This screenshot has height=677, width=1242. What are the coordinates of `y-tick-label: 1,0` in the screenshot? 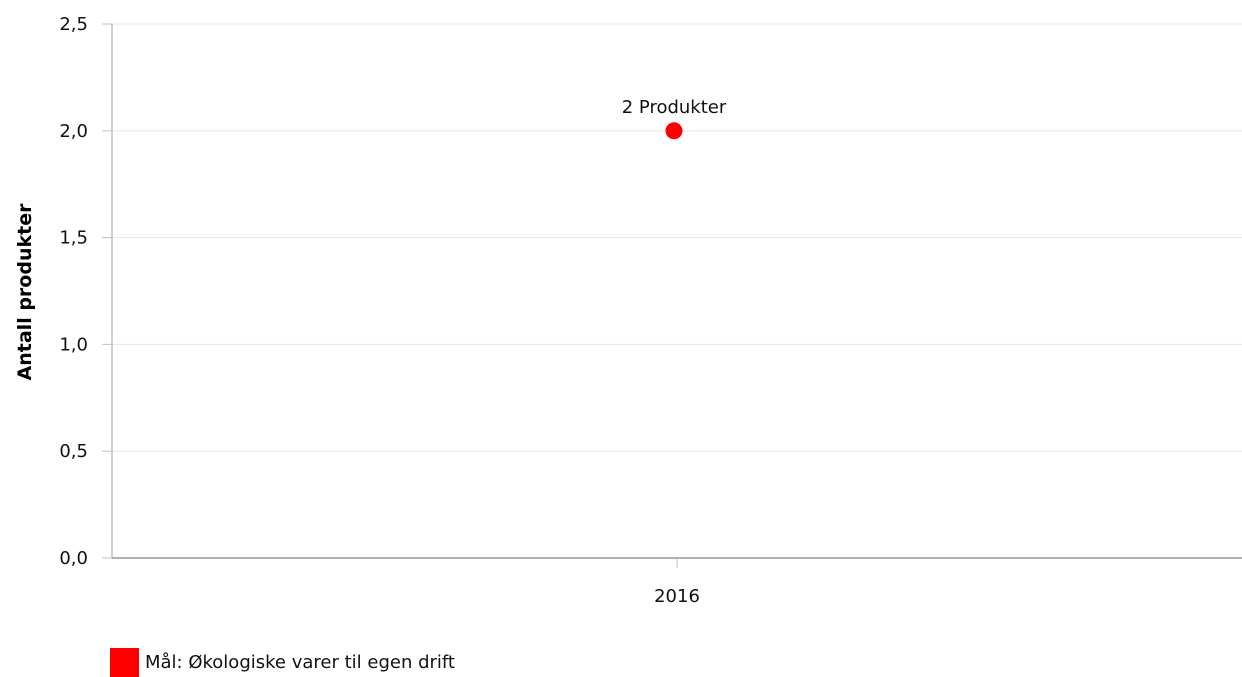 It's located at (73, 344).